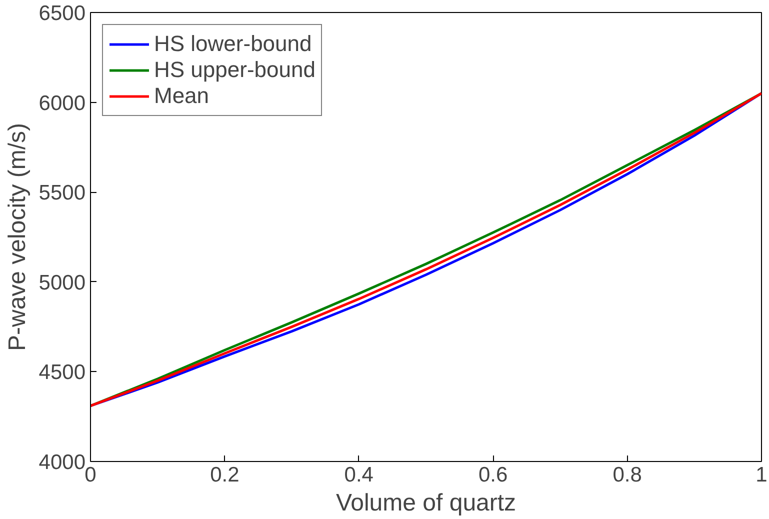  Describe the element at coordinates (493, 475) in the screenshot. I see `x-tick-label: 0.6` at that location.